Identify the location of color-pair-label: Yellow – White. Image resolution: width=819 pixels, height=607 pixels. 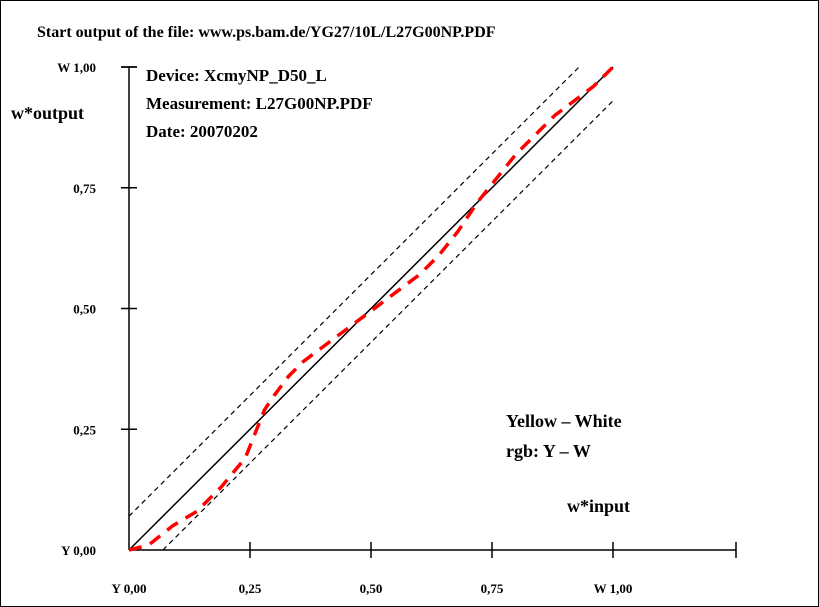
(564, 421).